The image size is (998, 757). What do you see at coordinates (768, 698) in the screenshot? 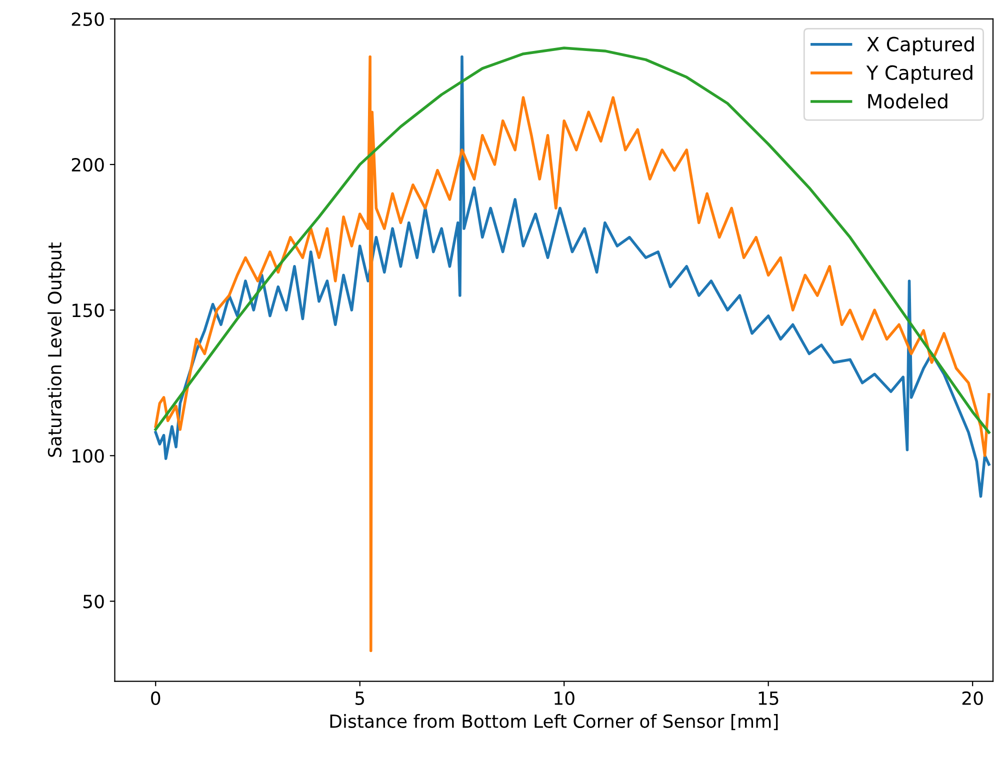
I see `x-tick-label: 15` at bounding box center [768, 698].